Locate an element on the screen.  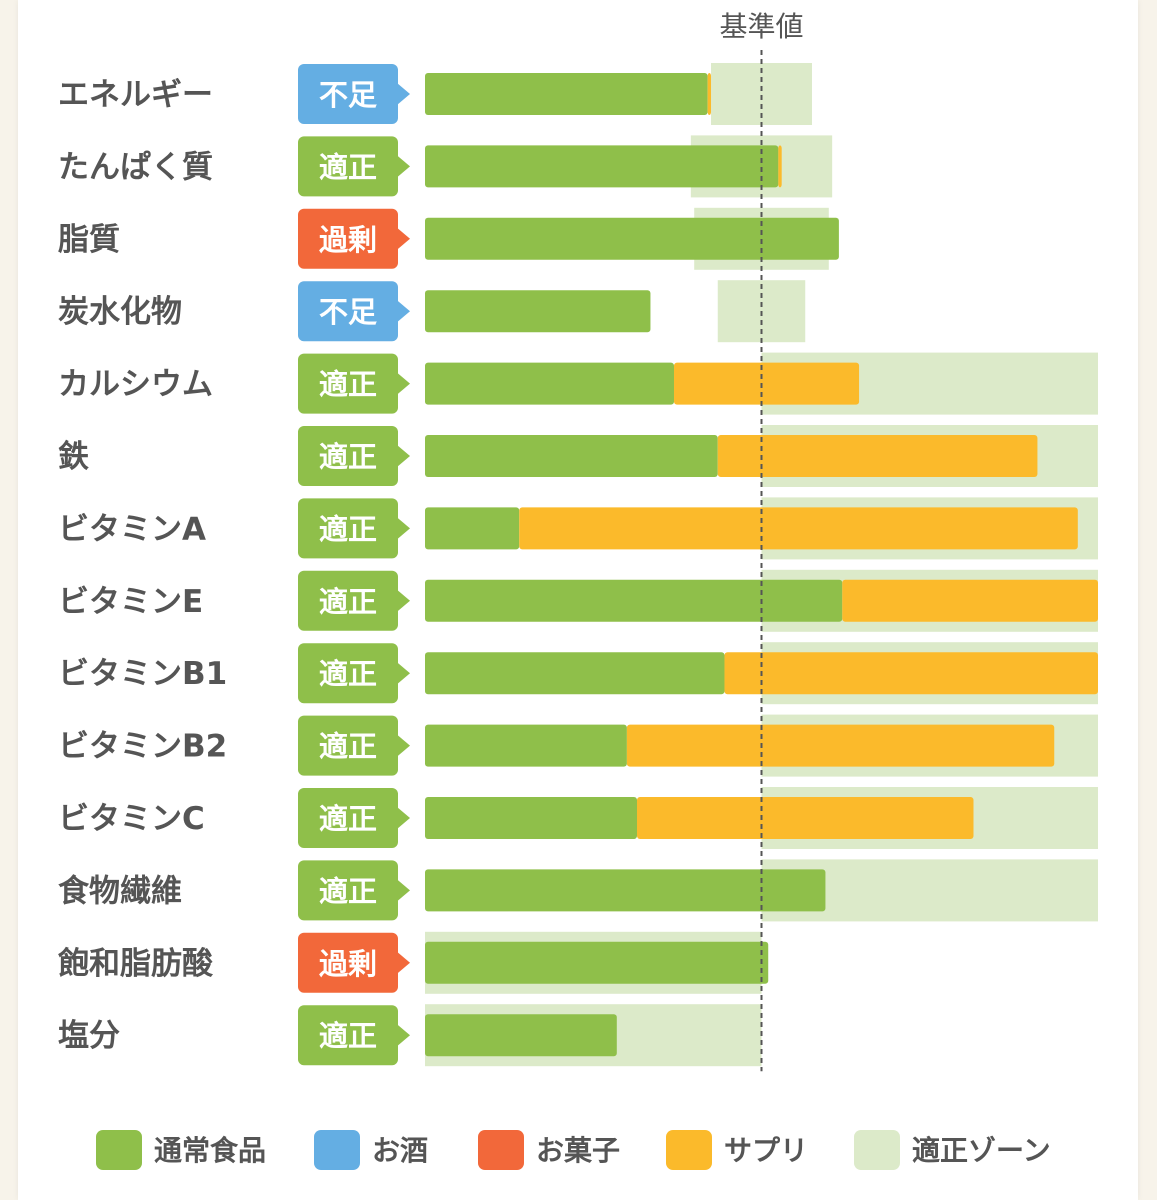
reference-label: 基準値 is located at coordinates (761, 26).